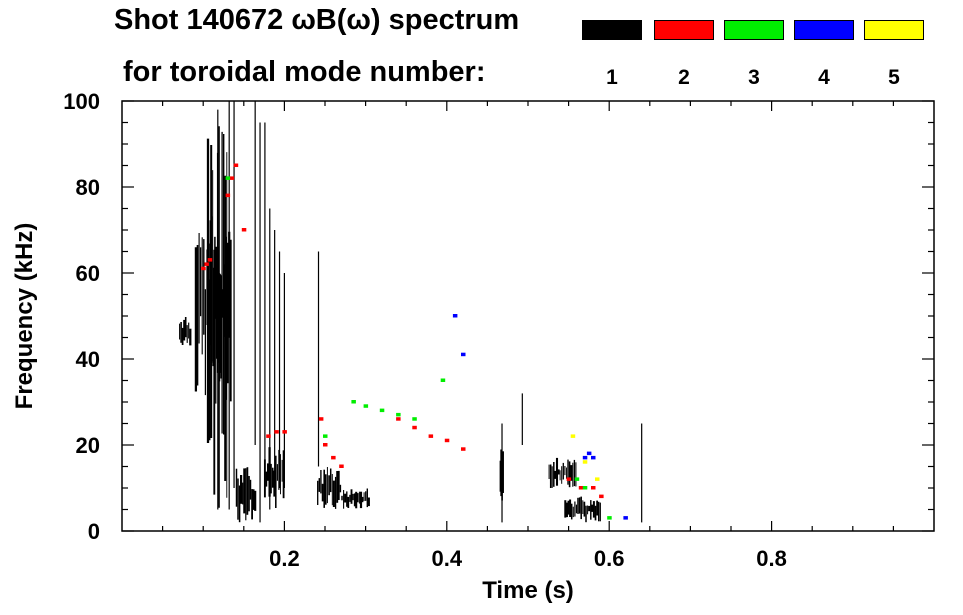  I want to click on x-tick-label: 0.2, so click(284, 558).